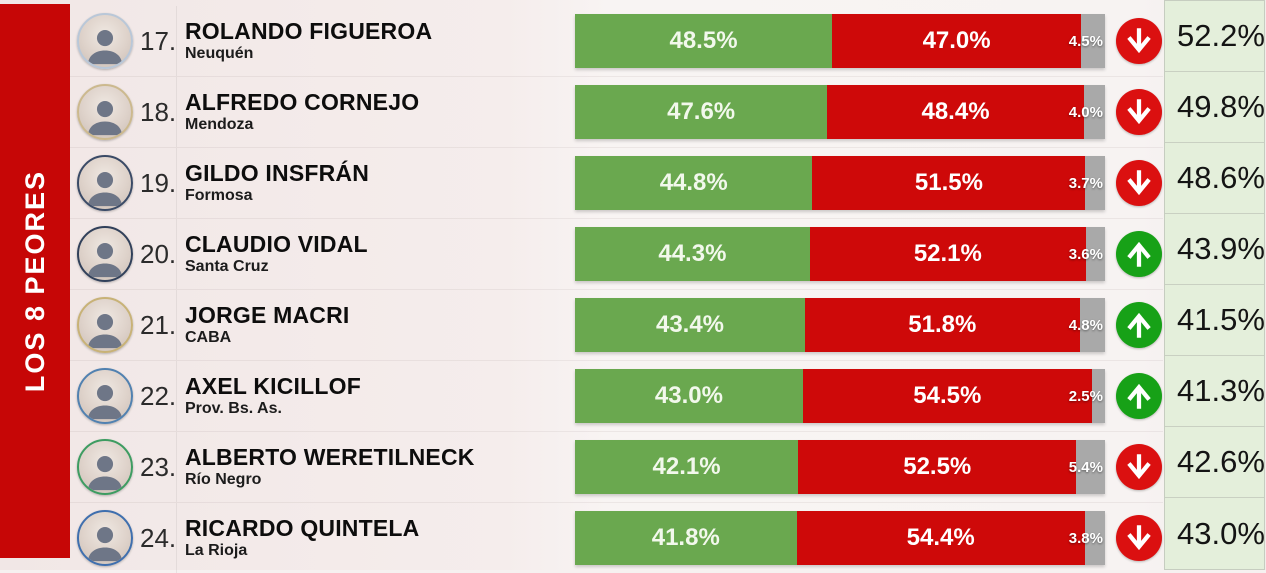 The image size is (1266, 573). What do you see at coordinates (1085, 41) in the screenshot?
I see `undecided-percentage-label: 4.5%` at bounding box center [1085, 41].